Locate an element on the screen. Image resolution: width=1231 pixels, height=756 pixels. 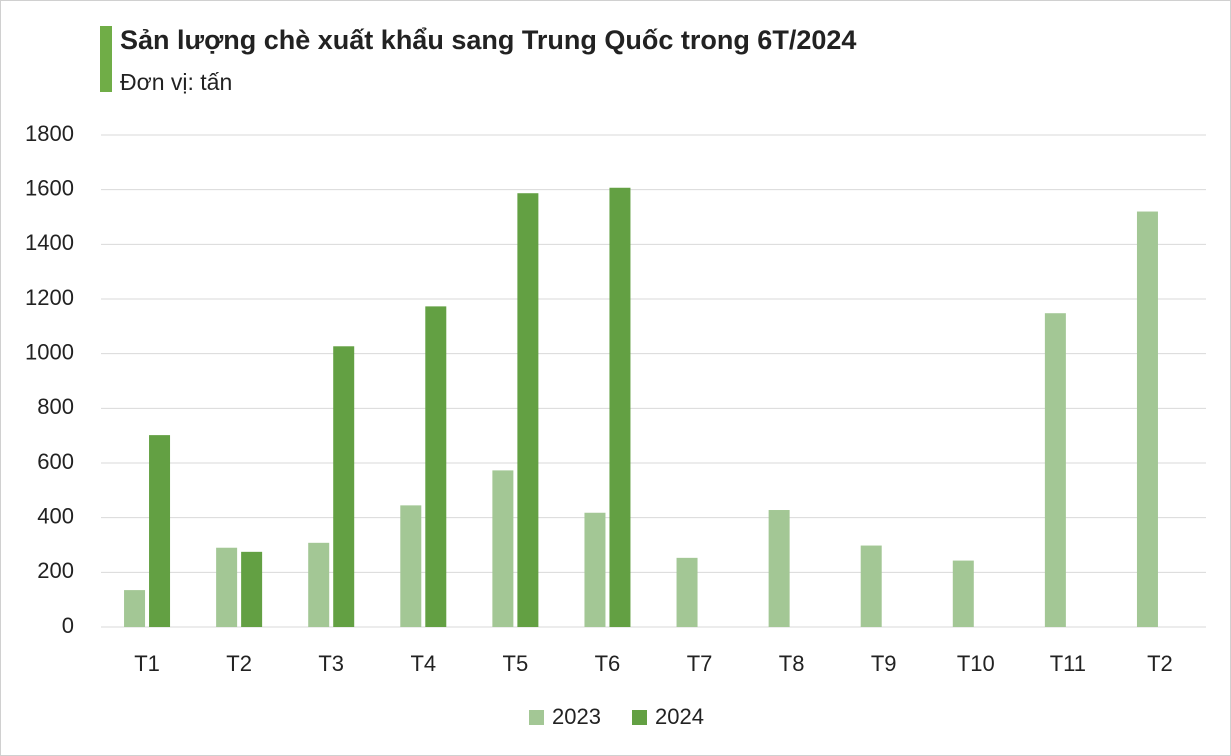
y-tick-label: 1600 is located at coordinates (49, 187).